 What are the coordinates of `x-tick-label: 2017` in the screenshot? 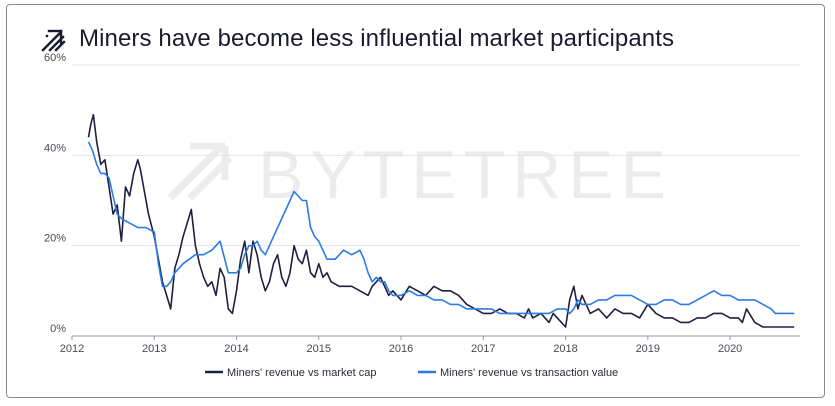 It's located at (483, 349).